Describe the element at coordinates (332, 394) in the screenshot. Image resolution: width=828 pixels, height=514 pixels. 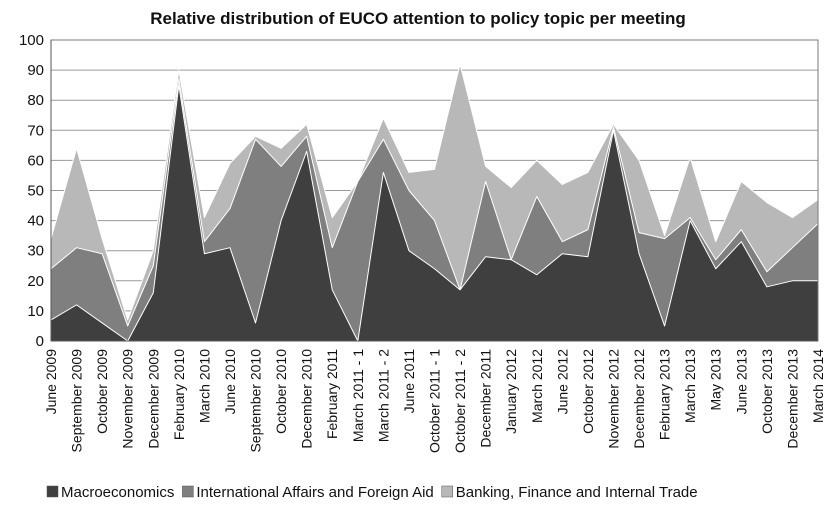
I see `x-tick-label-22: February 2011` at that location.